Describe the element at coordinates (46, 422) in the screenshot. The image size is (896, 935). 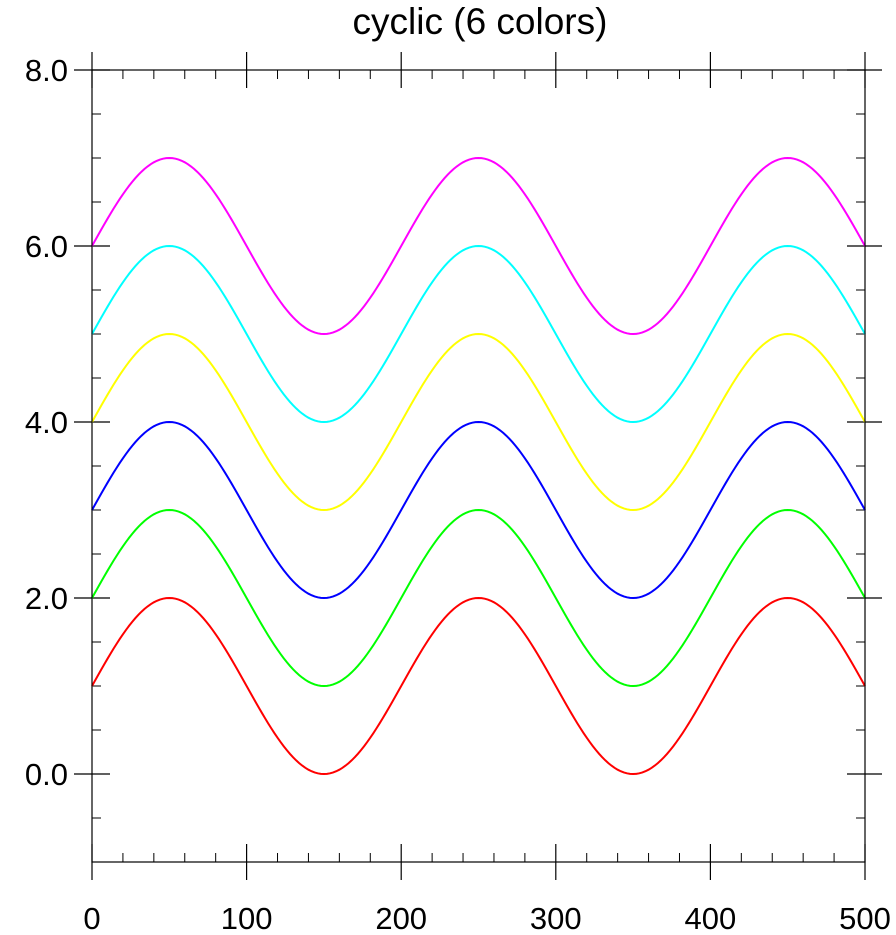
I see `y-tick-label: 4.0` at that location.